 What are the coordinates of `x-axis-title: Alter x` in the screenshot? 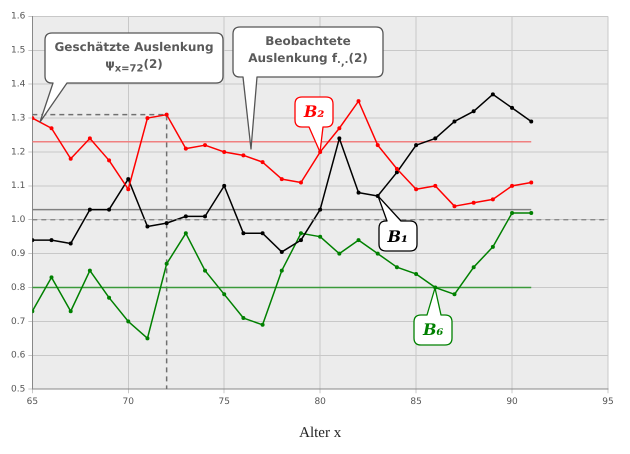 It's located at (320, 432).